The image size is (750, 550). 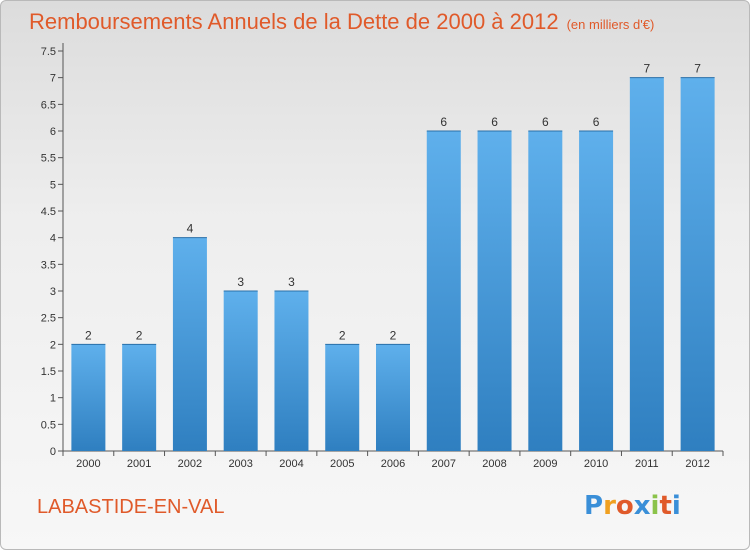 I want to click on logo-letter: x, so click(x=642, y=506).